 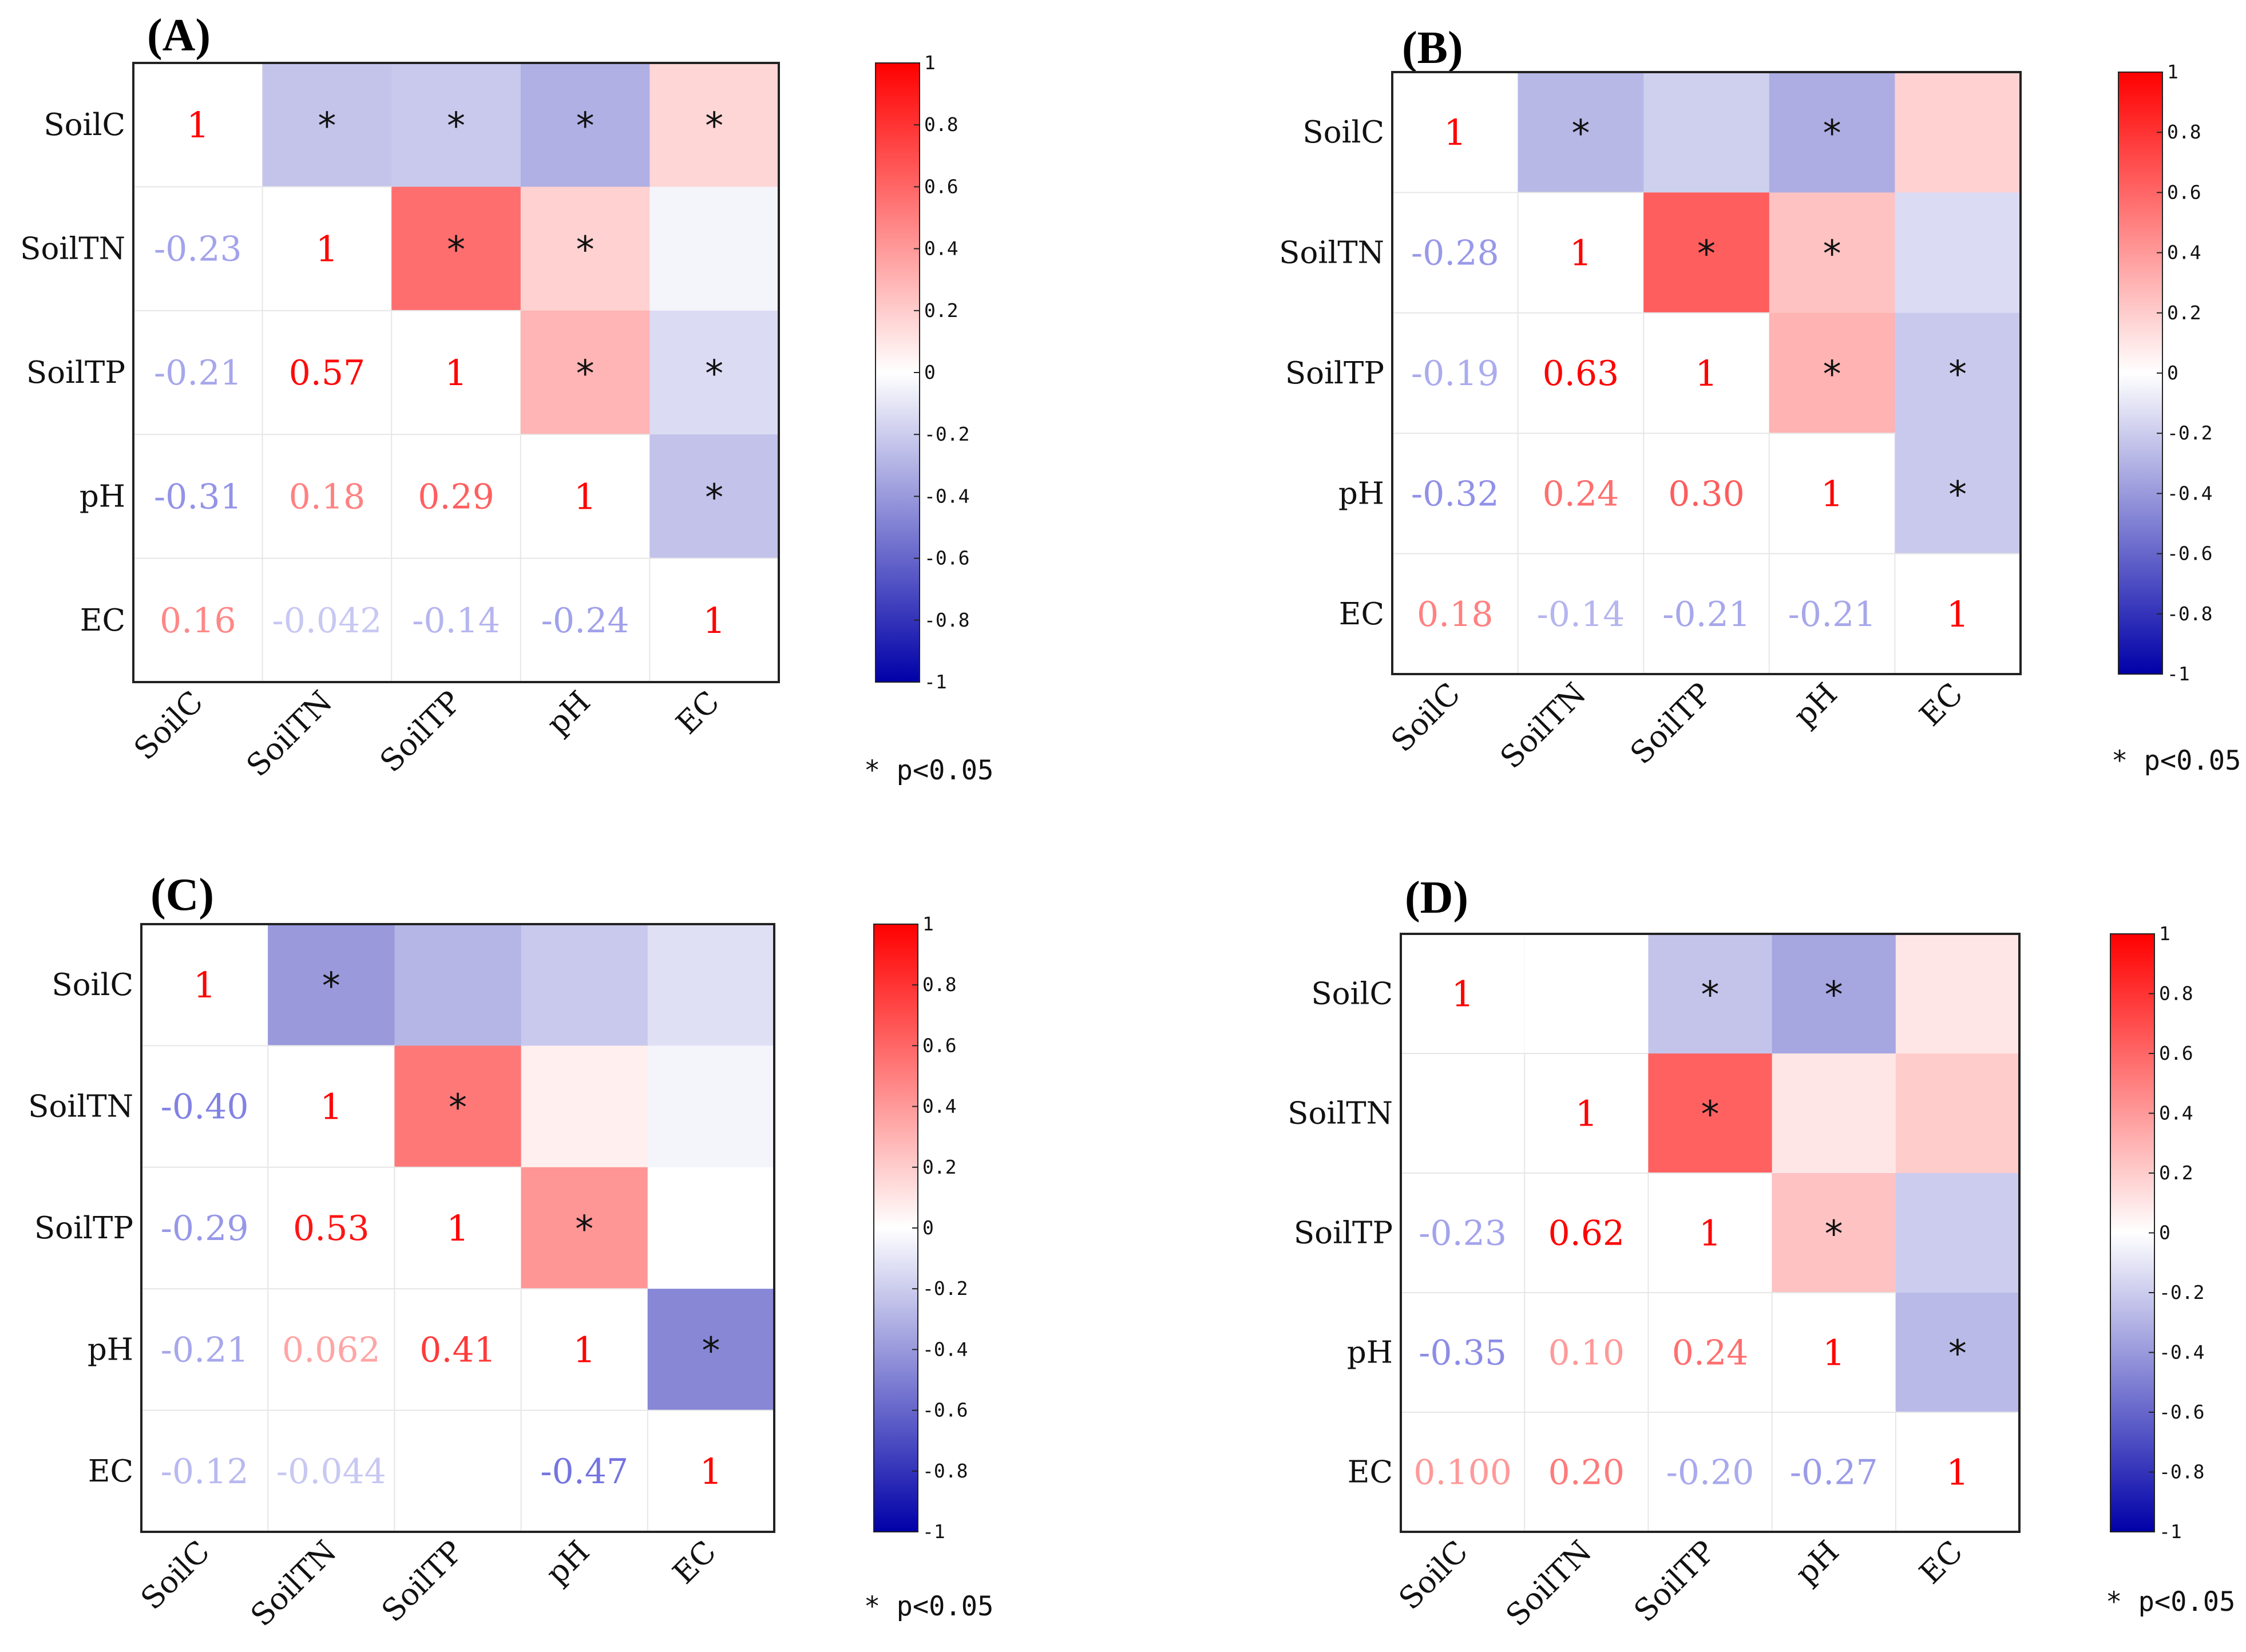 What do you see at coordinates (289, 734) in the screenshot?
I see `column-label: SoilTN` at bounding box center [289, 734].